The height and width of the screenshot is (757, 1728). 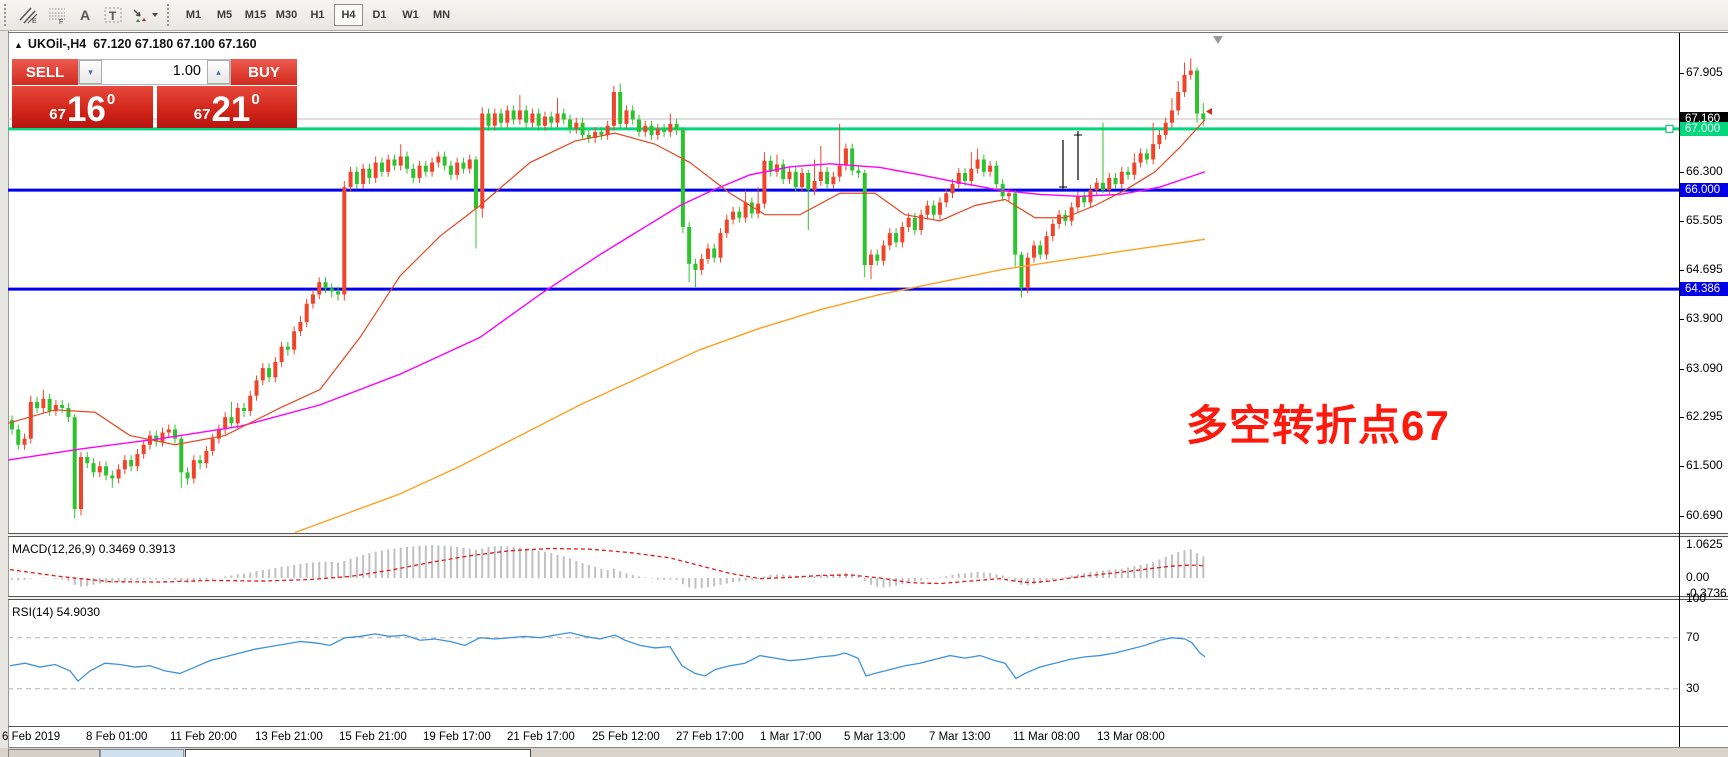 I want to click on sell-price-int: 67, so click(x=57, y=114).